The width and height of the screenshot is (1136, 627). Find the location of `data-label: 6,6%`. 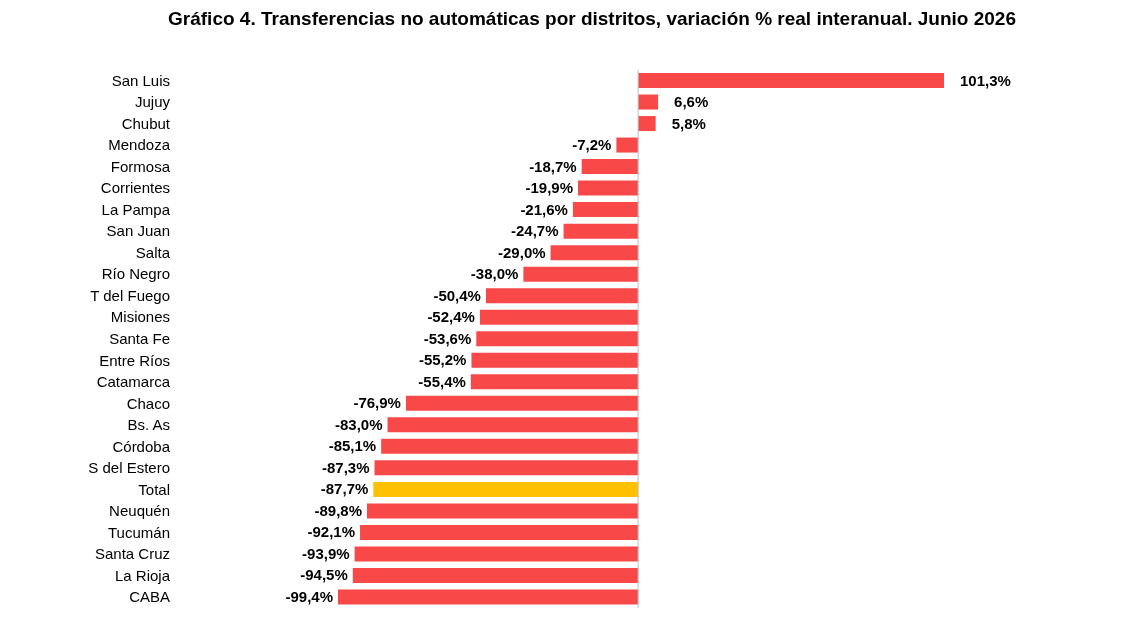

data-label: 6,6% is located at coordinates (691, 102).